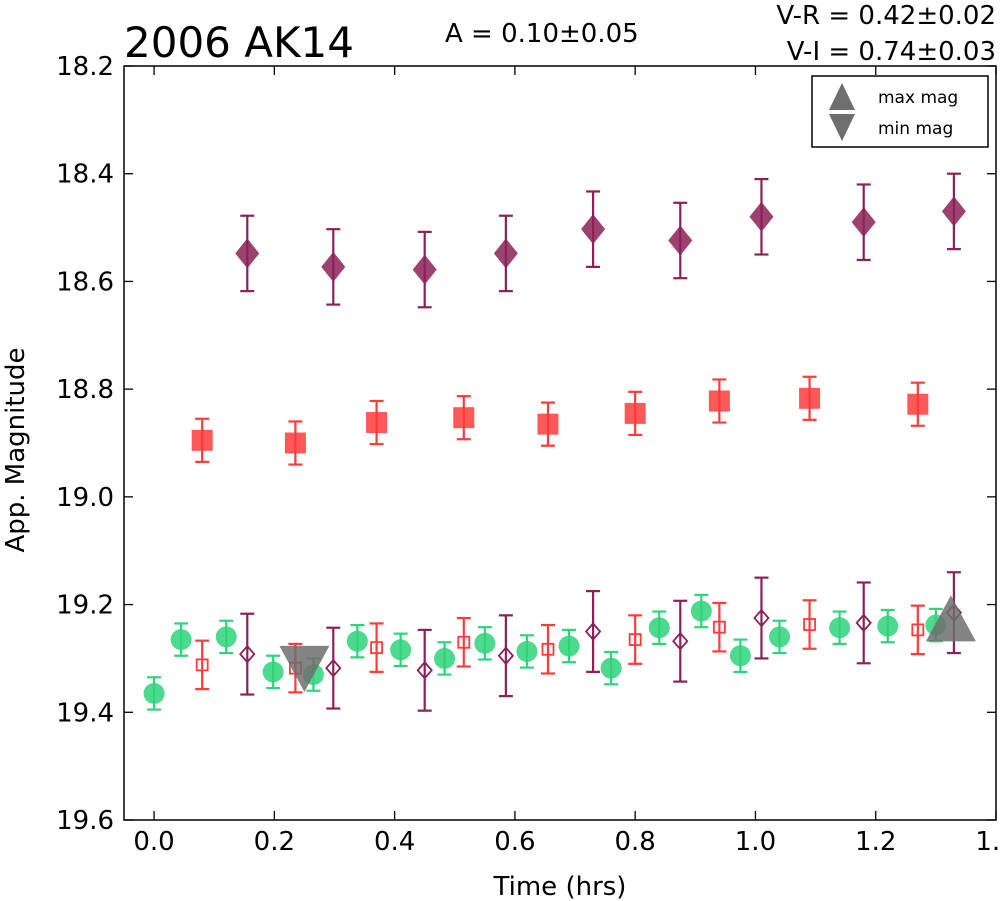 The height and width of the screenshot is (901, 1000). Describe the element at coordinates (918, 98) in the screenshot. I see `legend-max-mag-label: max mag` at that location.